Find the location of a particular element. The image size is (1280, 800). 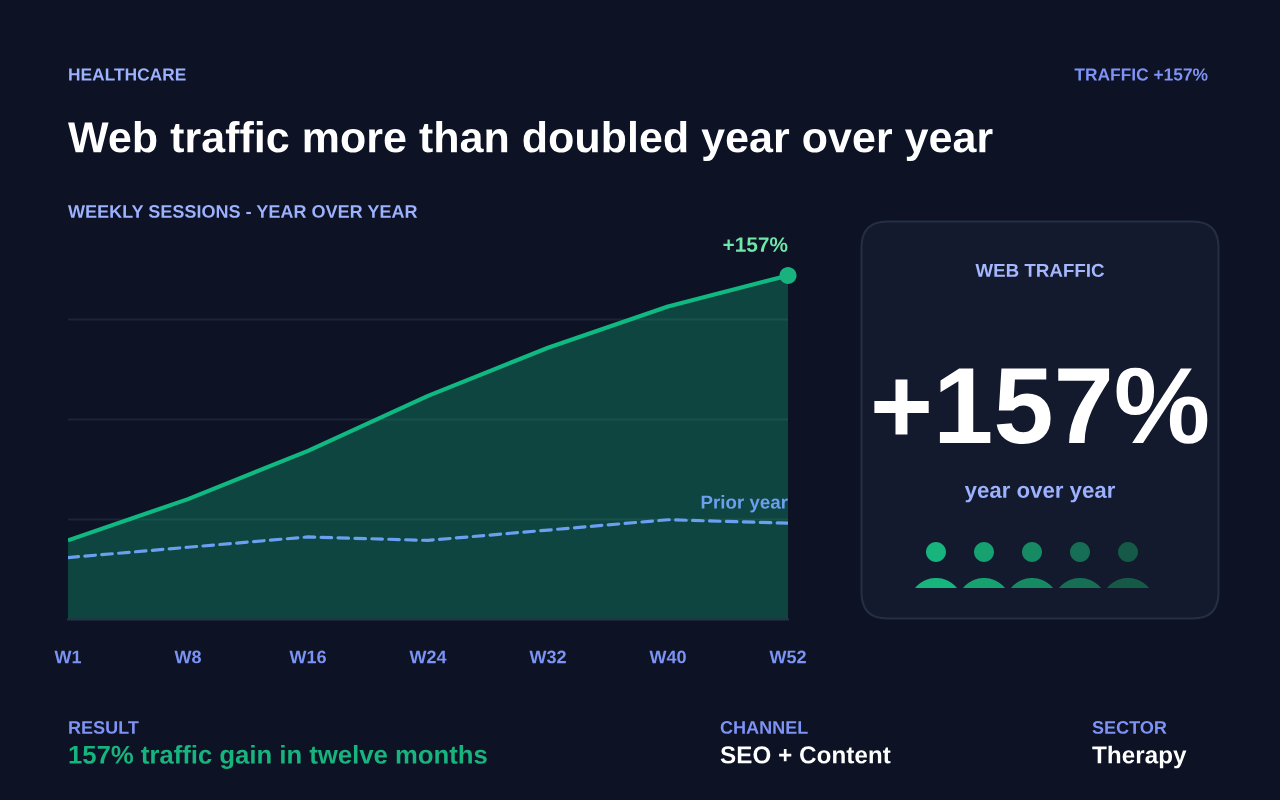

text: Therapy is located at coordinates (1139, 757).